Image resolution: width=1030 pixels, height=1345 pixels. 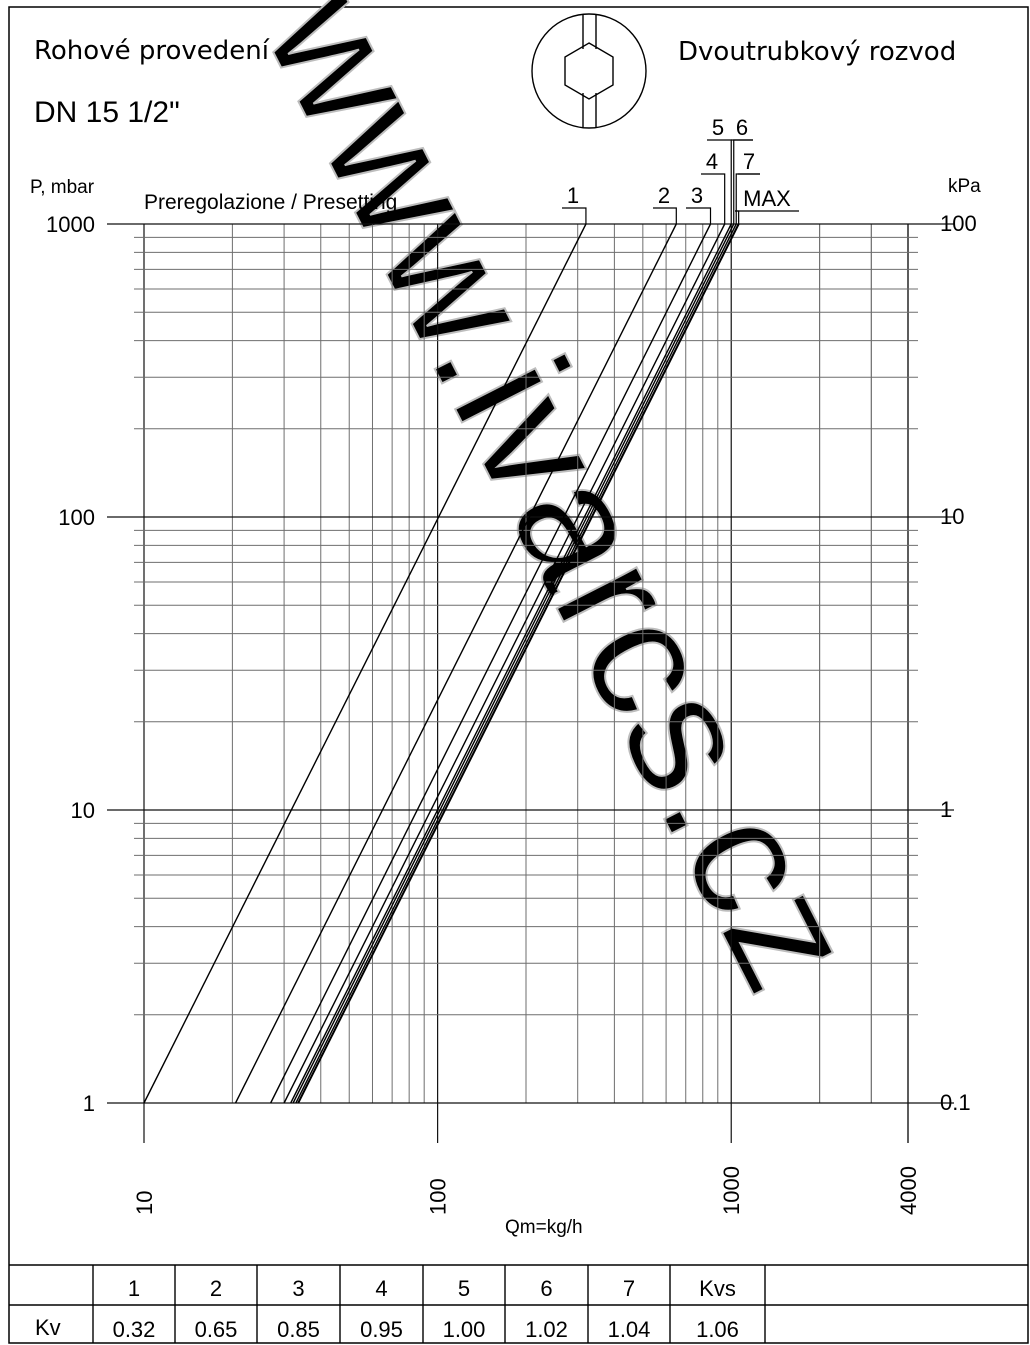 What do you see at coordinates (680, 169) in the screenshot?
I see `chart-curve-labels: 1 2 34 5 6 7 MAX` at bounding box center [680, 169].